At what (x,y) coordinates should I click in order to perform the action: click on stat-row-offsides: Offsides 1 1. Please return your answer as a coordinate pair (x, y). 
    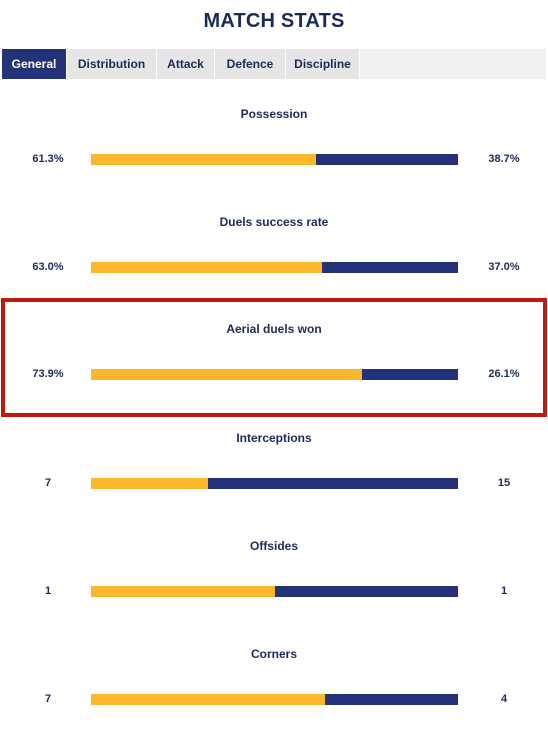
    Looking at the image, I should click on (274, 593).